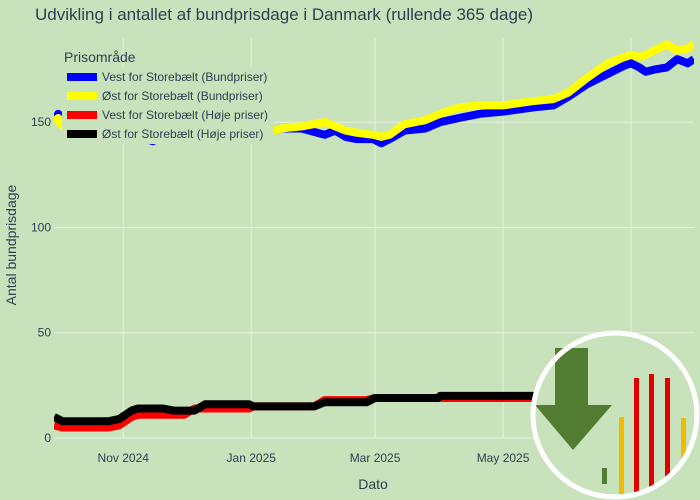 This screenshot has width=700, height=500. Describe the element at coordinates (573, 399) in the screenshot. I see `download-arrow-icon` at that location.